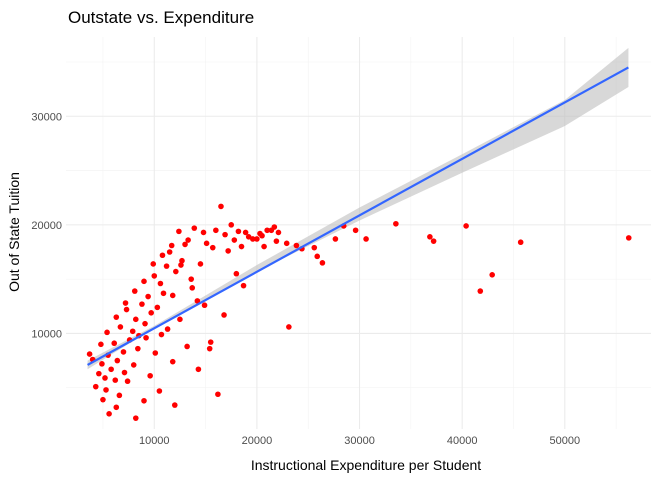 The height and width of the screenshot is (480, 672). I want to click on x-tick-label: 40000, so click(462, 441).